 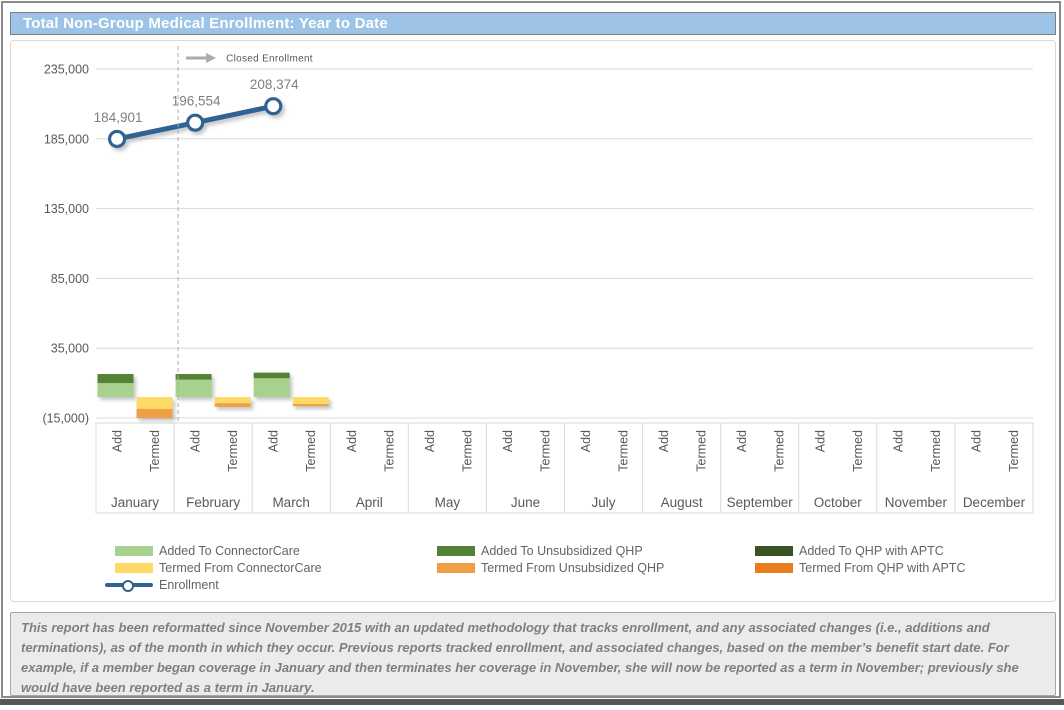 I want to click on month-label: October, so click(x=838, y=502).